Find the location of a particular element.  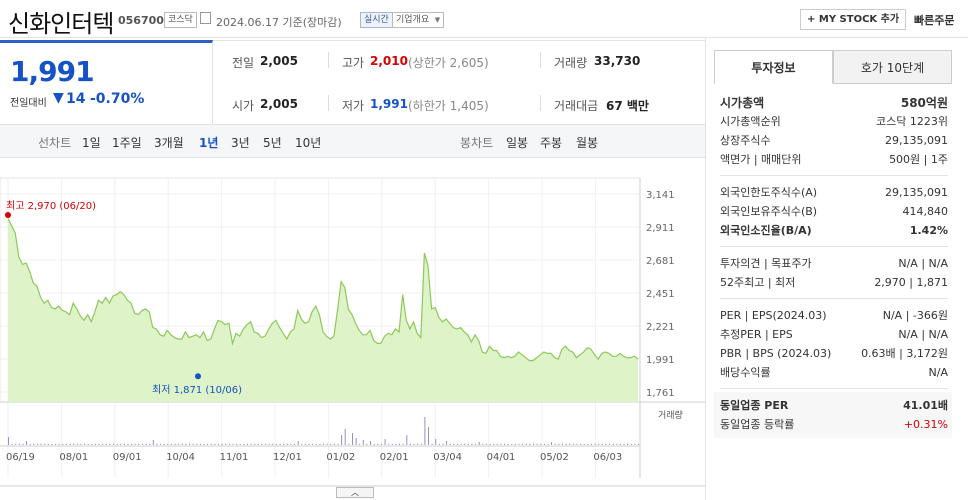

candle-daily: 일봉 is located at coordinates (517, 143).